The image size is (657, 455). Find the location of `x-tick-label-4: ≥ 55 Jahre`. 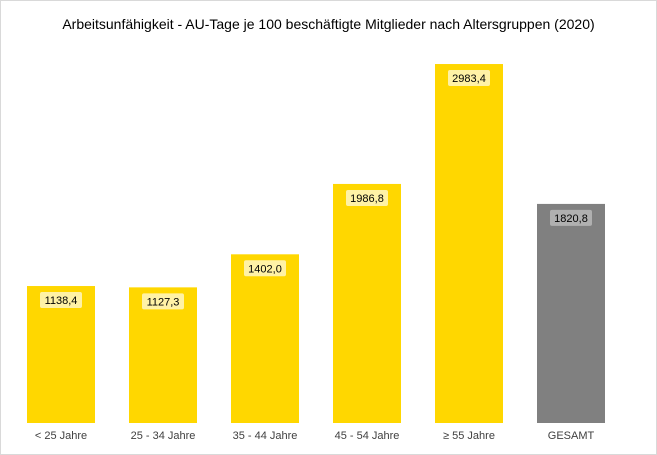

x-tick-label-4: ≥ 55 Jahre is located at coordinates (469, 436).